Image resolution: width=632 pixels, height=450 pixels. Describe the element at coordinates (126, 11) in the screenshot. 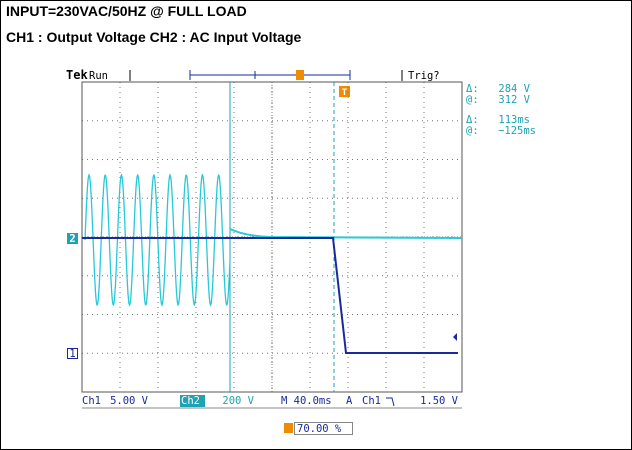

I see `header-line: INPUT=230VAC/50HZ @ FULL LOAD` at that location.